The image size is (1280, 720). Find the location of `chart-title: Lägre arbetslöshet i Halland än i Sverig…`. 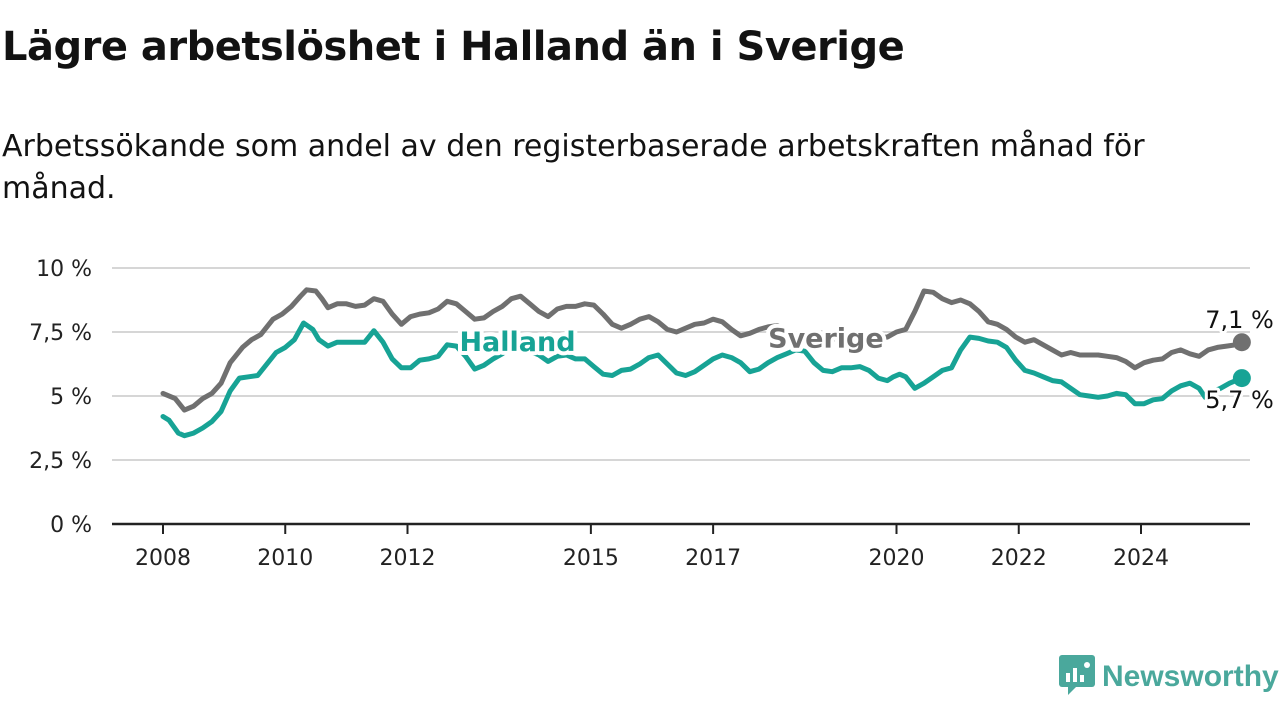

chart-title: Lägre arbetslöshet i Halland än i Sverig… is located at coordinates (453, 47).